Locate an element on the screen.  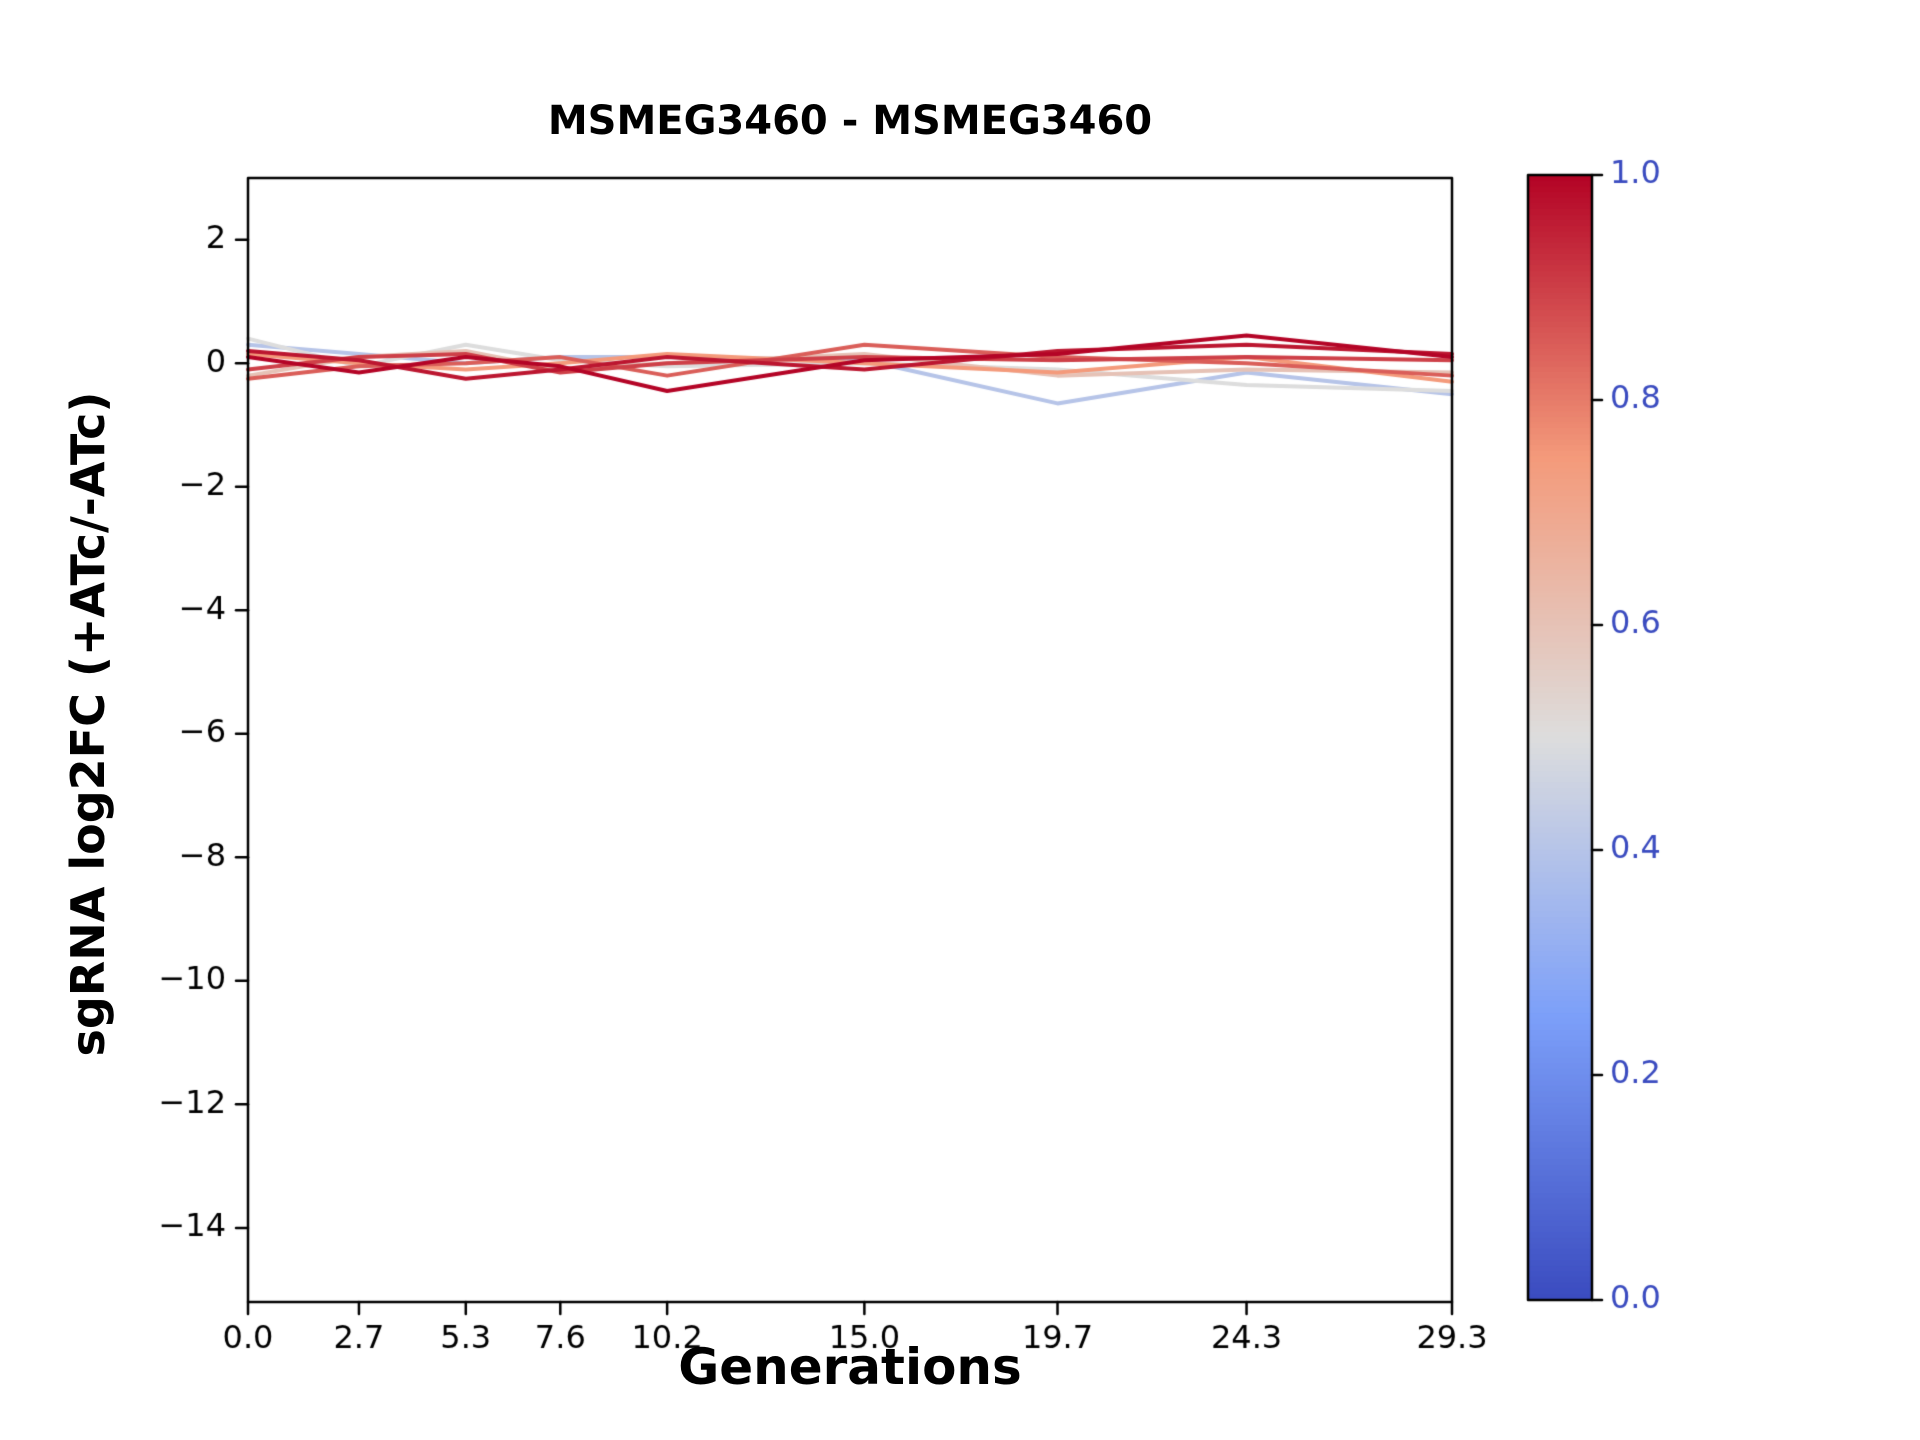
x-axis-label: Generations is located at coordinates (850, 1367).